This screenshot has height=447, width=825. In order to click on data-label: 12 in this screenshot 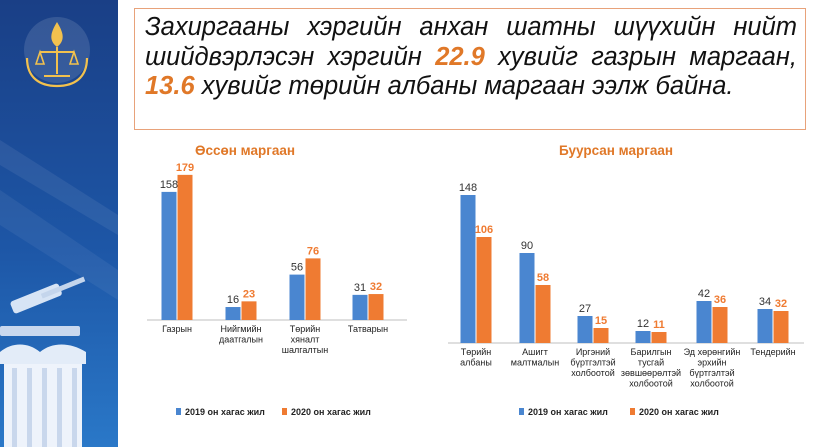, I will do `click(643, 324)`.